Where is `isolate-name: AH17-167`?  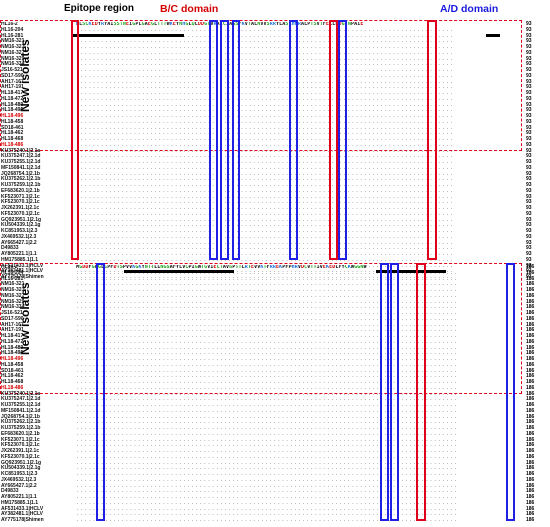
isolate-name: AH17-167 is located at coordinates (12, 81).